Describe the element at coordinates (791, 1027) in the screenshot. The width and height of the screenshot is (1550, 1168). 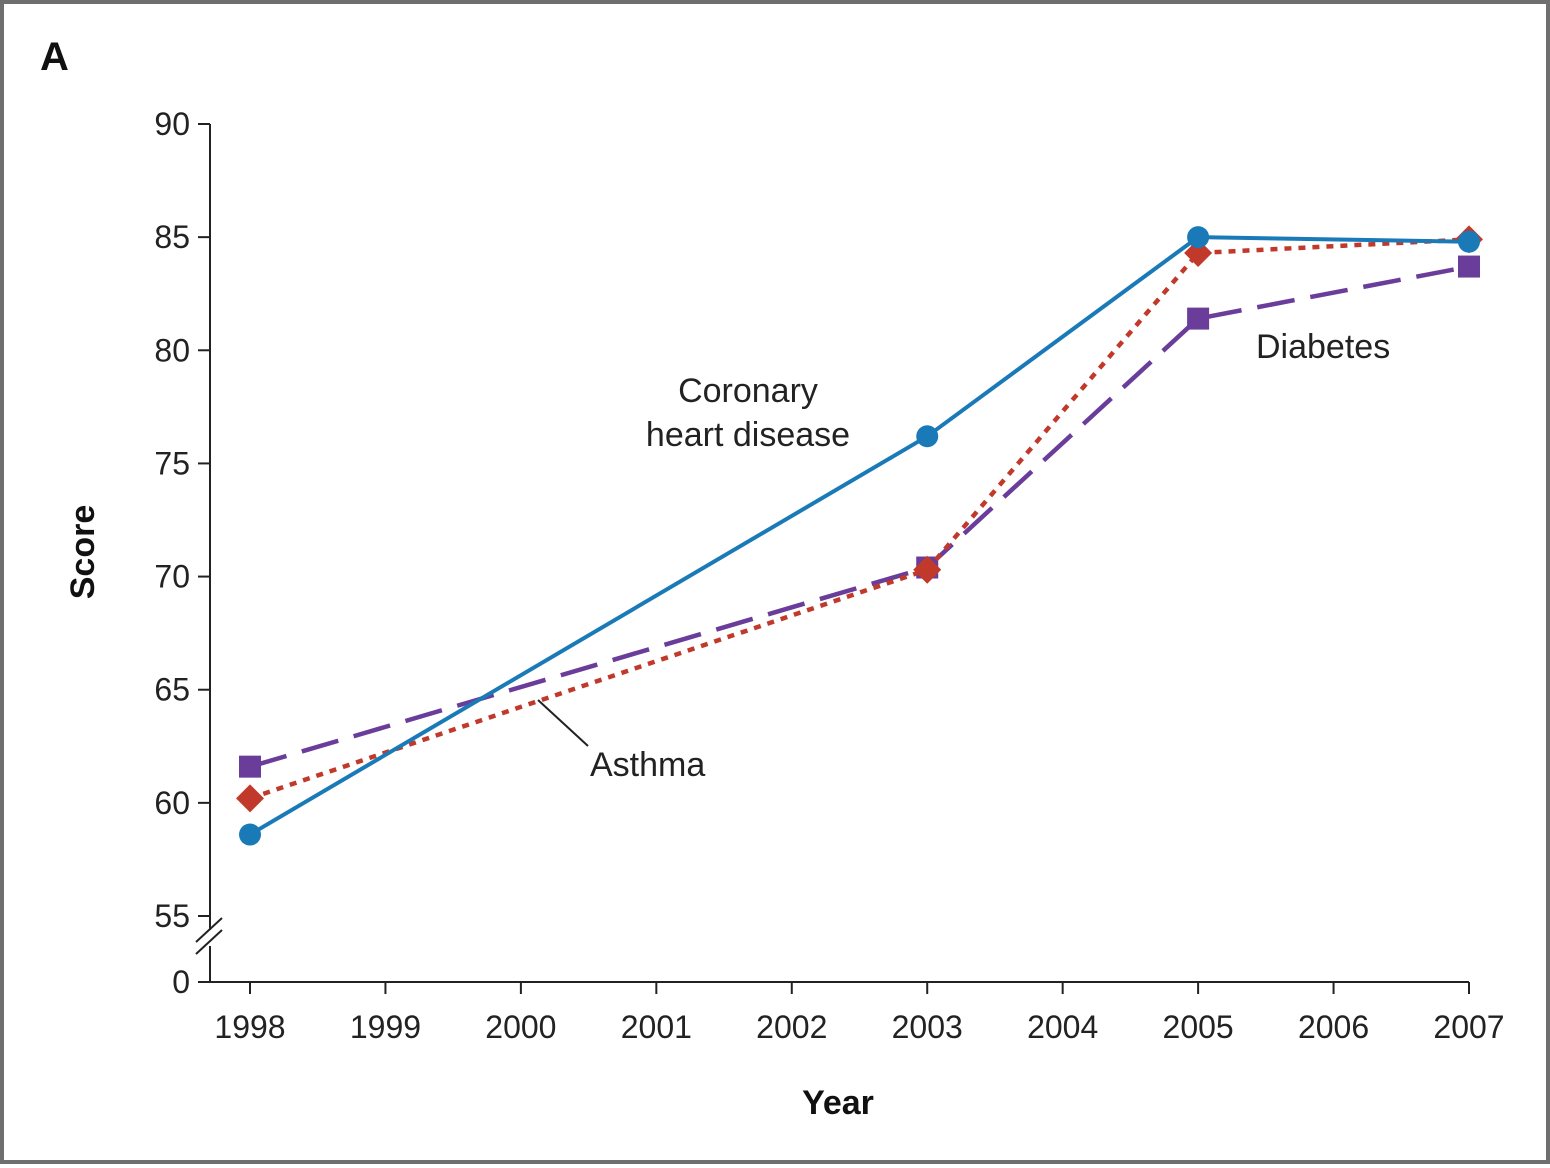
I see `x-tick-label: 2002` at that location.